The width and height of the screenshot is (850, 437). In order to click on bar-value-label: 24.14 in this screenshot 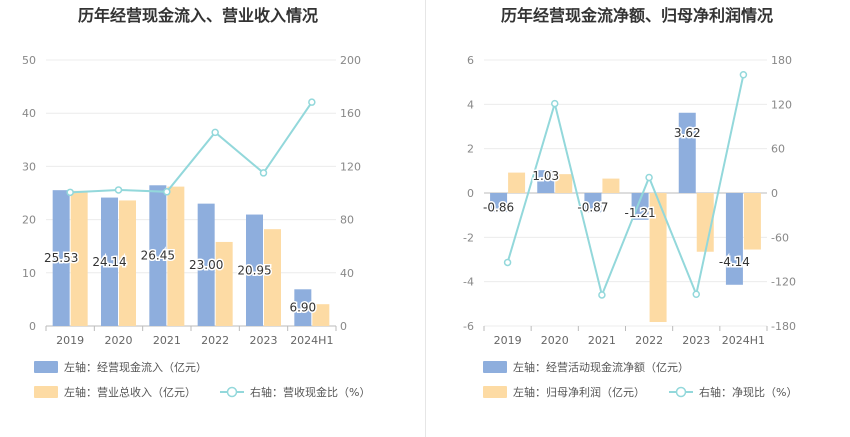, I will do `click(109, 262)`.